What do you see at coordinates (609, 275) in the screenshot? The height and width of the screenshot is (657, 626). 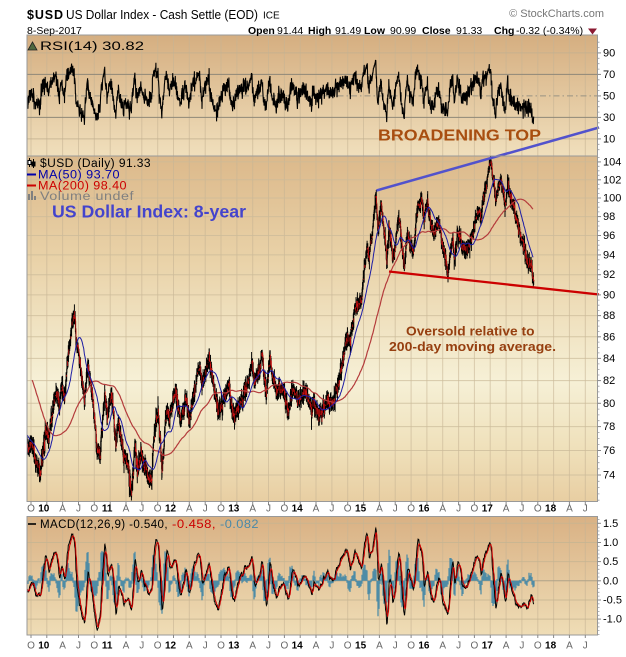 I see `svg-text: 92` at bounding box center [609, 275].